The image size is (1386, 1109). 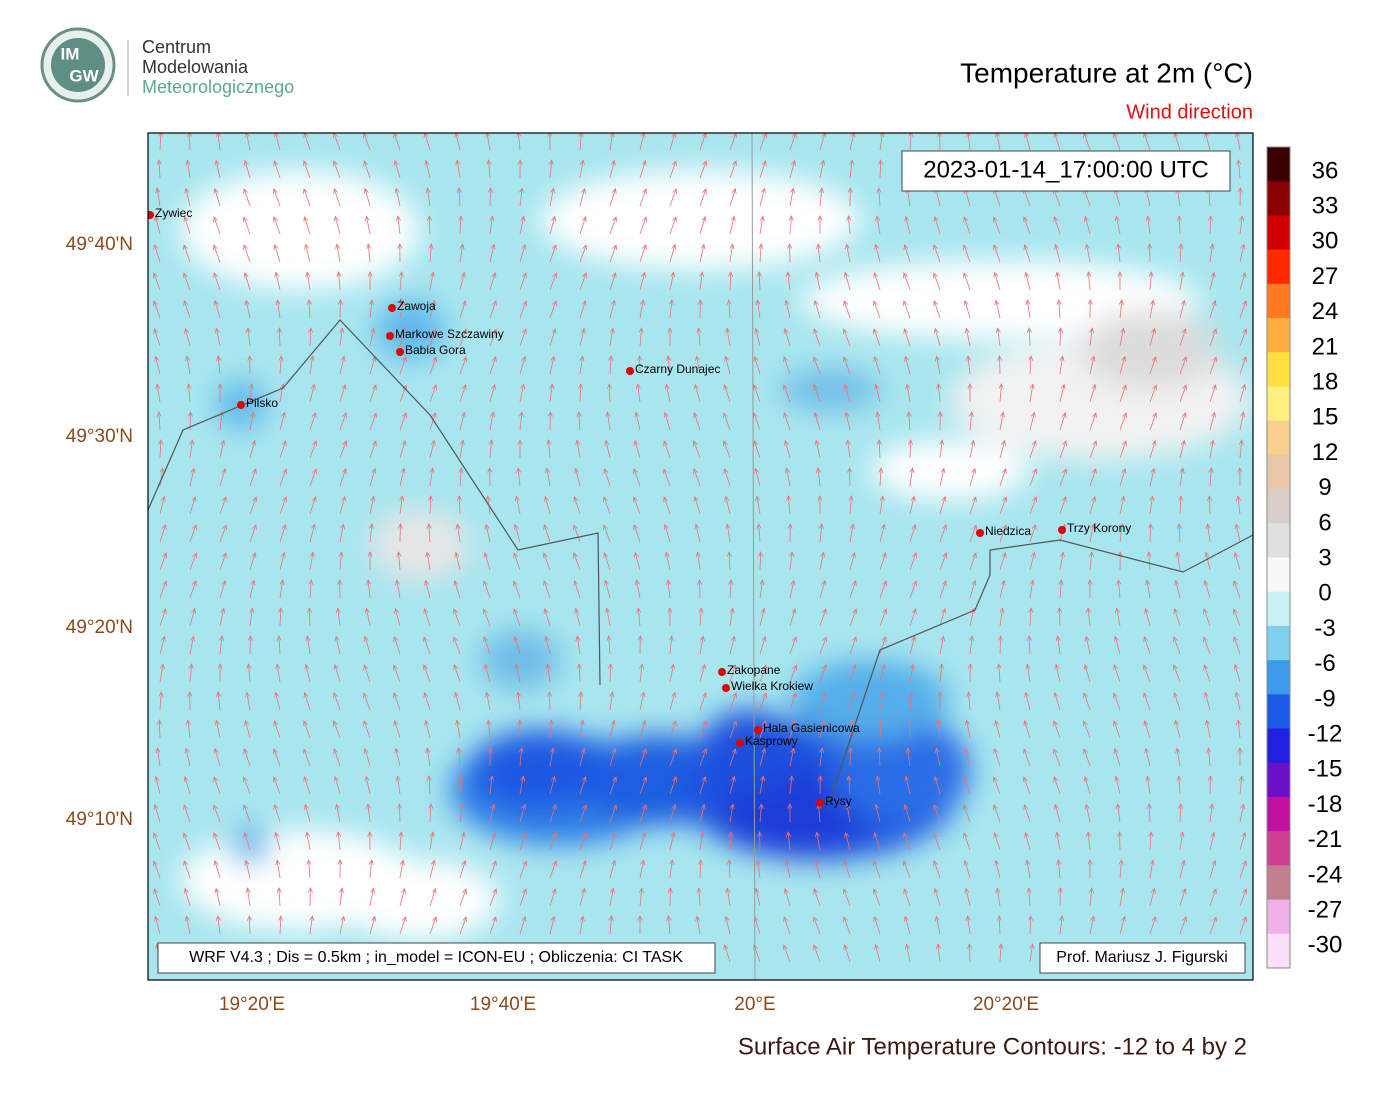 I want to click on colorbar-tick-label: 6, so click(x=1324, y=522).